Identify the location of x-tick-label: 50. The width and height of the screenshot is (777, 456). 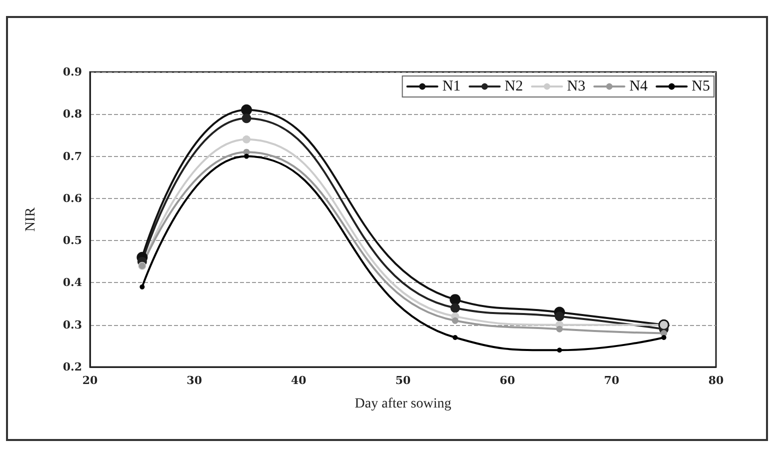
(403, 380).